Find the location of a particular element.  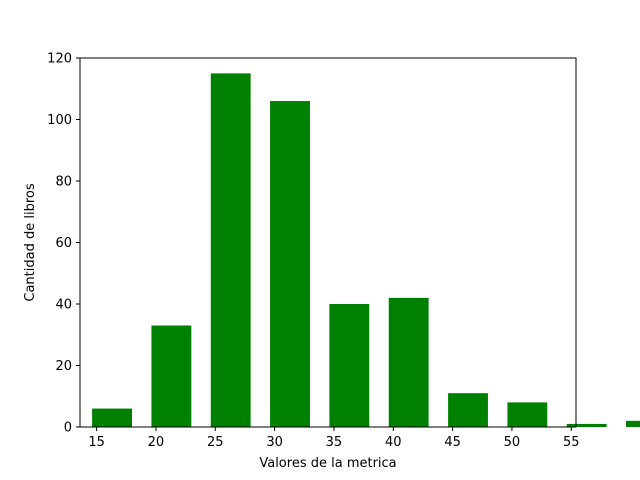

x-tick-label-2: 25 is located at coordinates (215, 442).